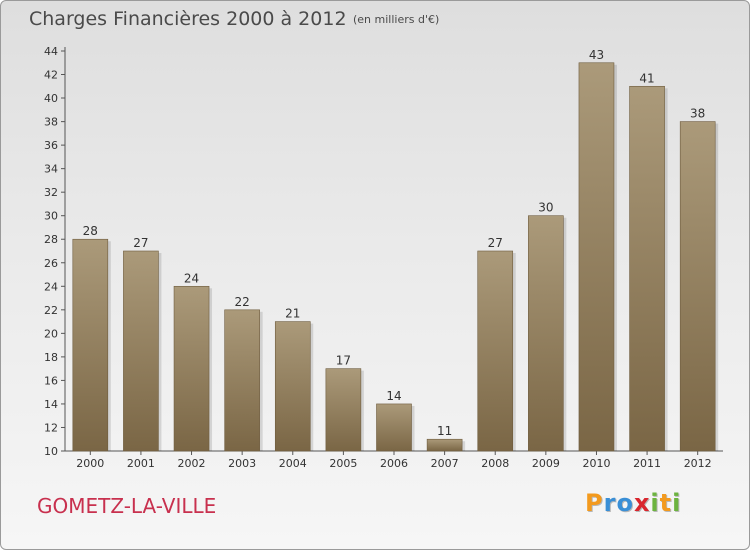 The height and width of the screenshot is (550, 750). What do you see at coordinates (141, 351) in the screenshot?
I see `bar-2001` at bounding box center [141, 351].